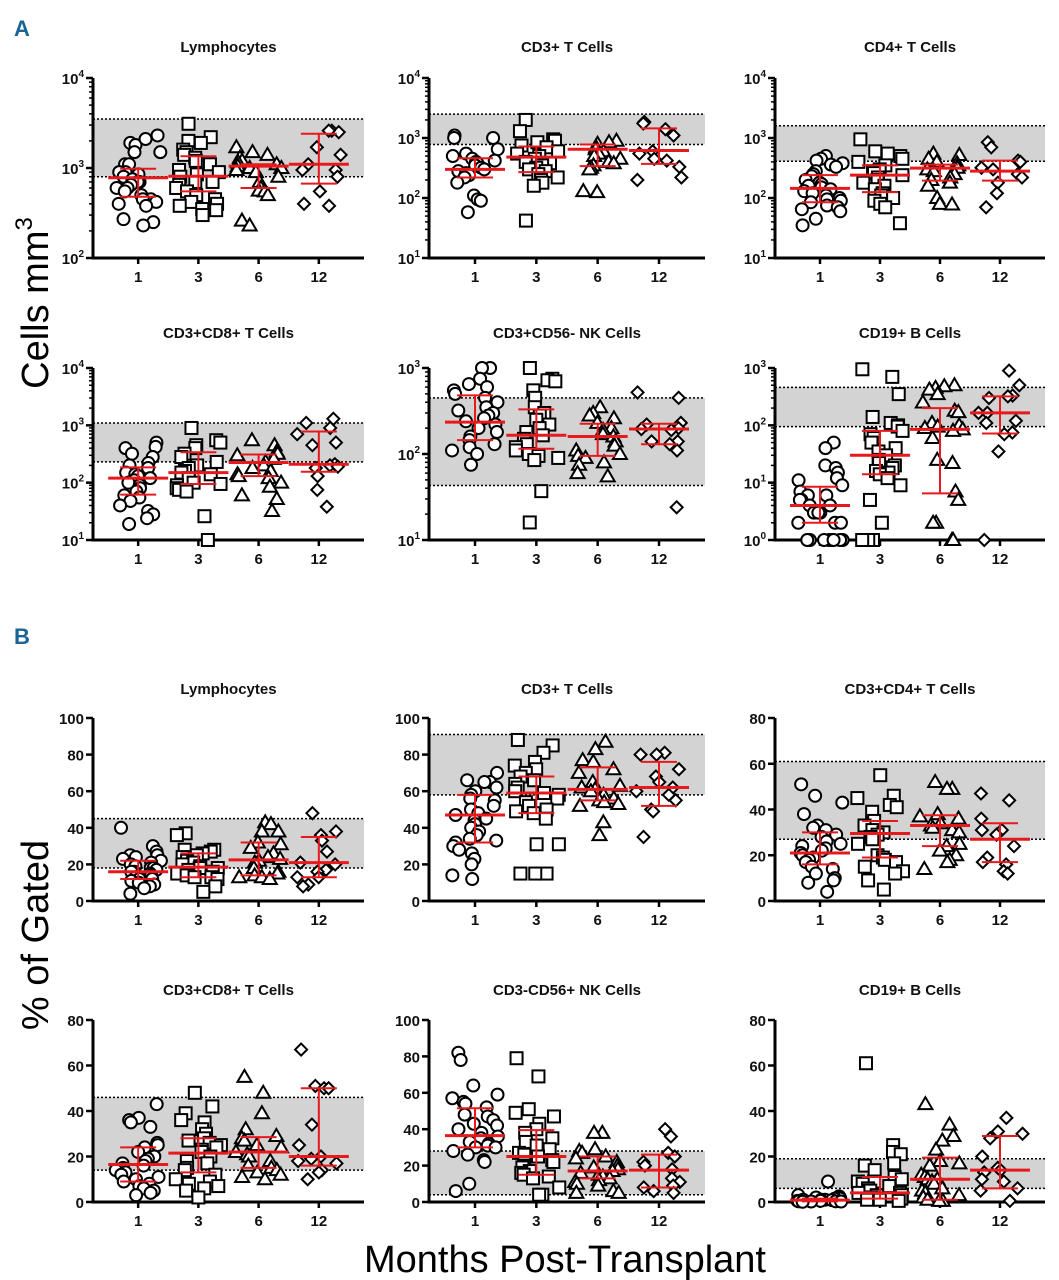 The image size is (1059, 1280). Describe the element at coordinates (22, 636) in the screenshot. I see `panel-letter-b: B` at that location.